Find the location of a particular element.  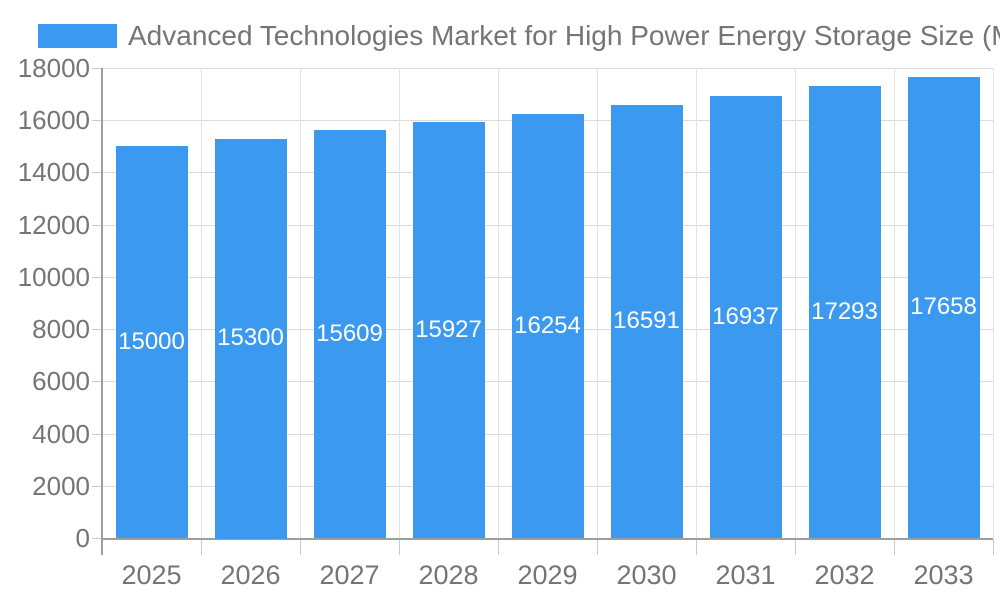

bar-value-label: 15300 is located at coordinates (250, 337).